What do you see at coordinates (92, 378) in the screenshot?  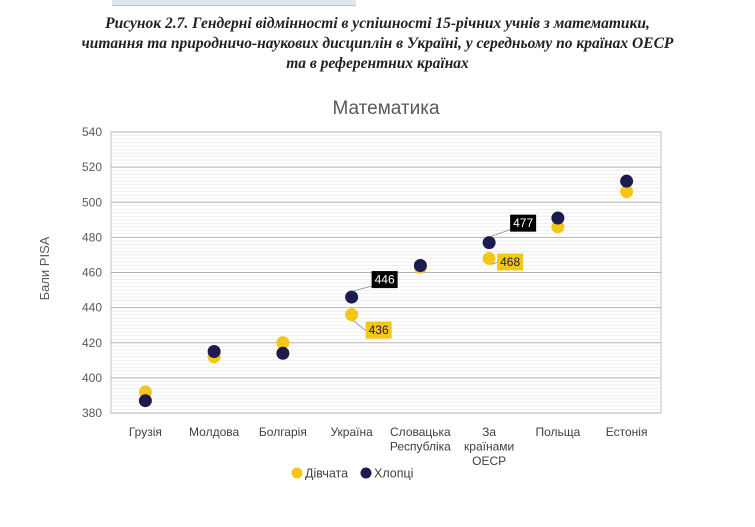 I see `y-tick-label: 400` at bounding box center [92, 378].